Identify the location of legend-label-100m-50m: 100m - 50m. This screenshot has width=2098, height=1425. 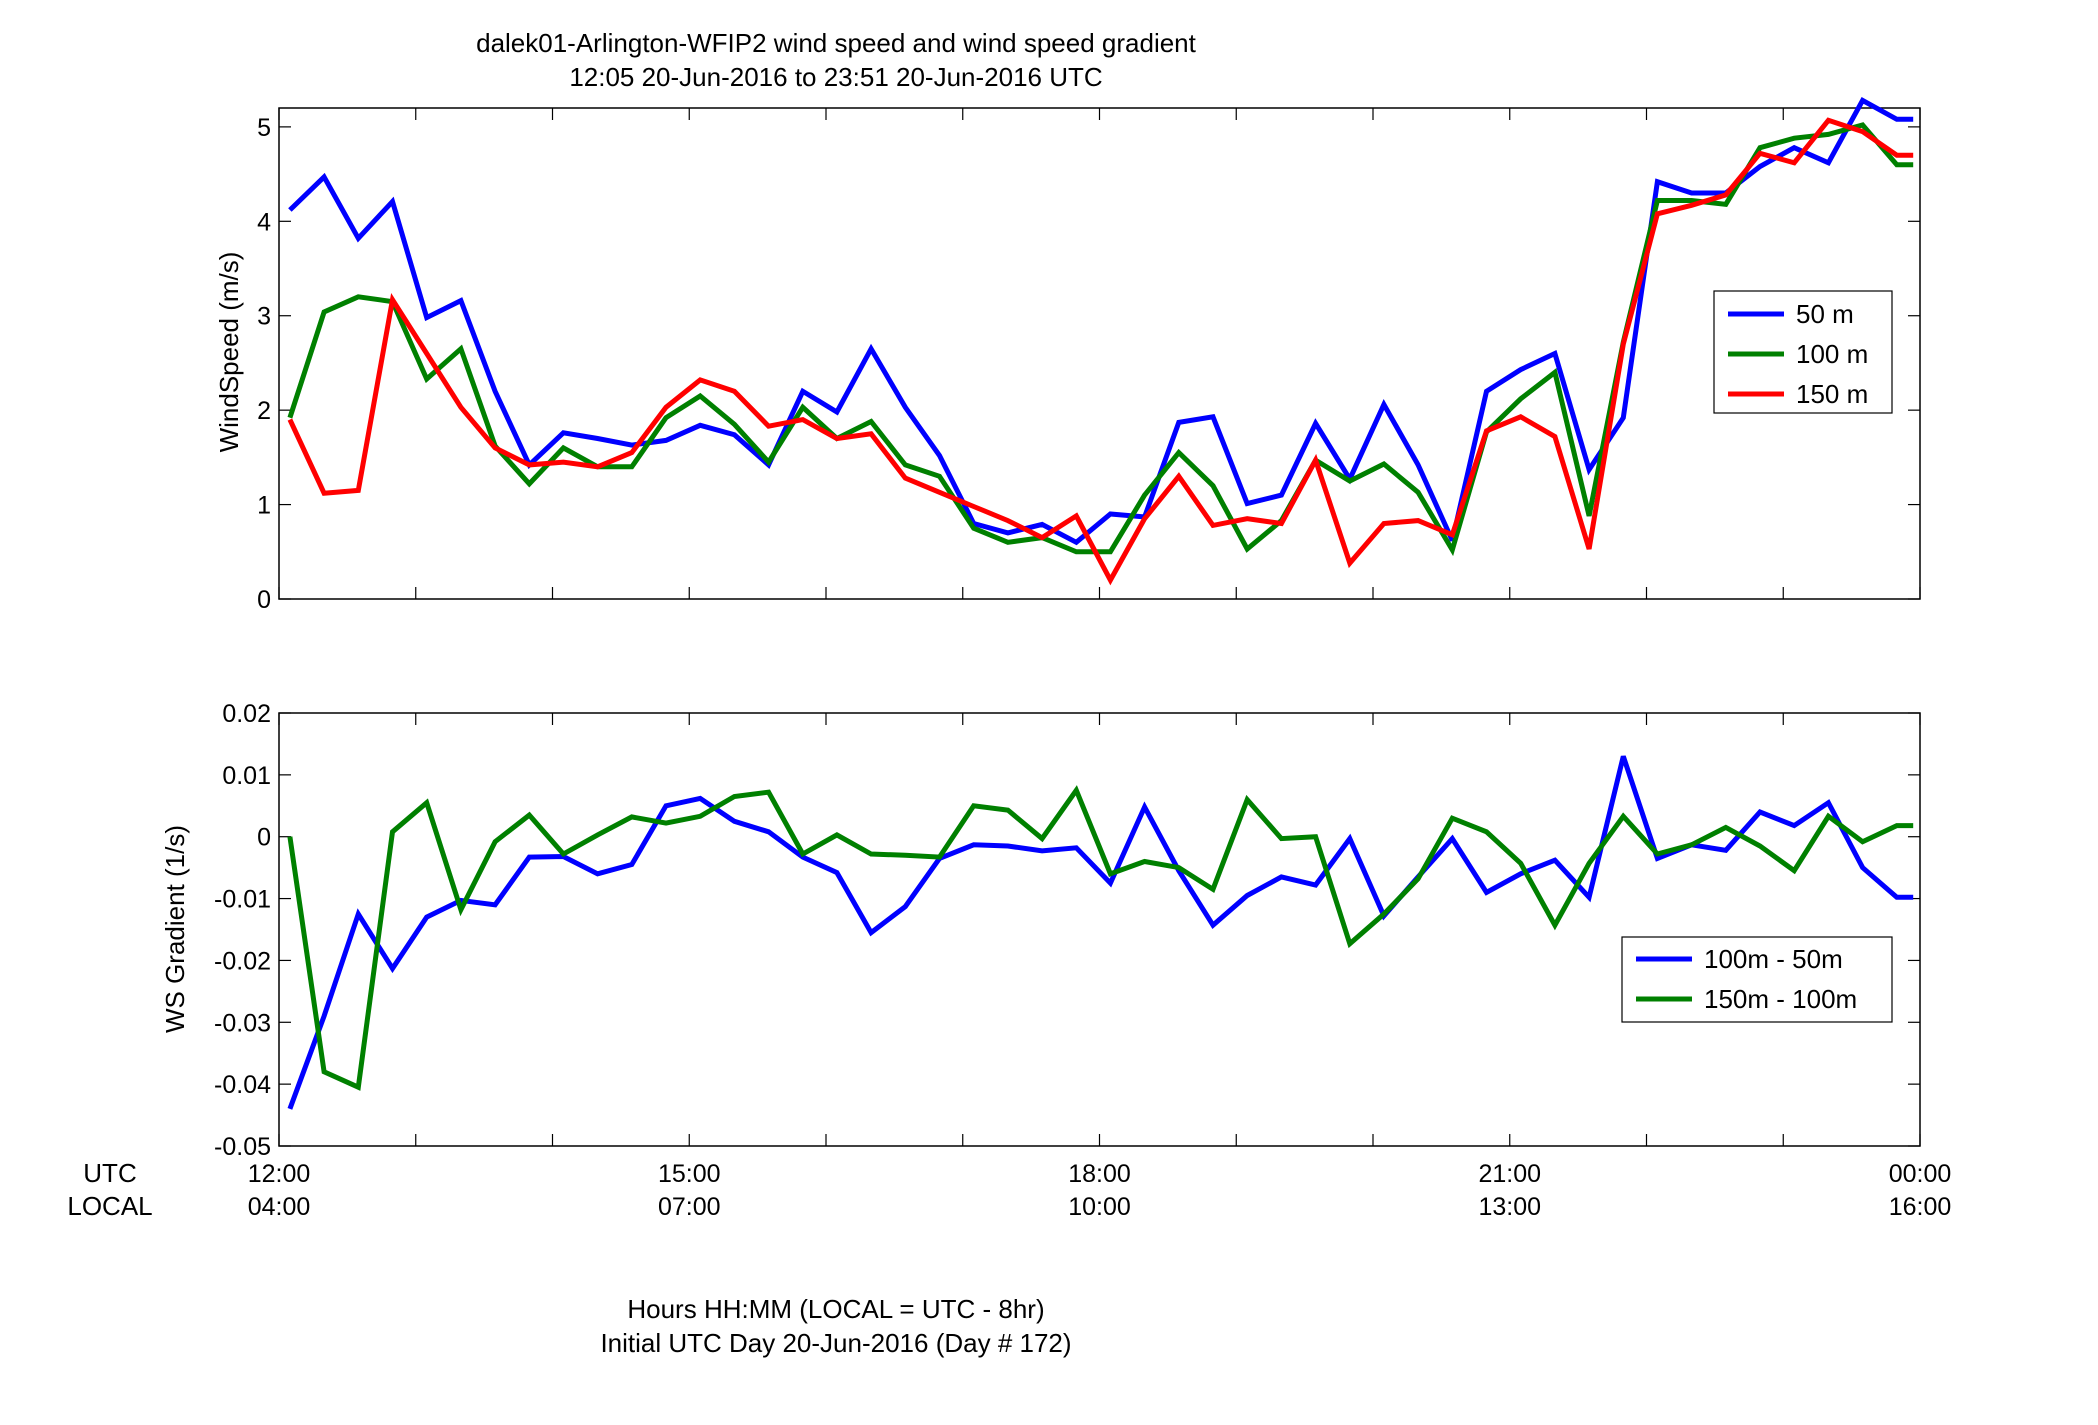
(1773, 959).